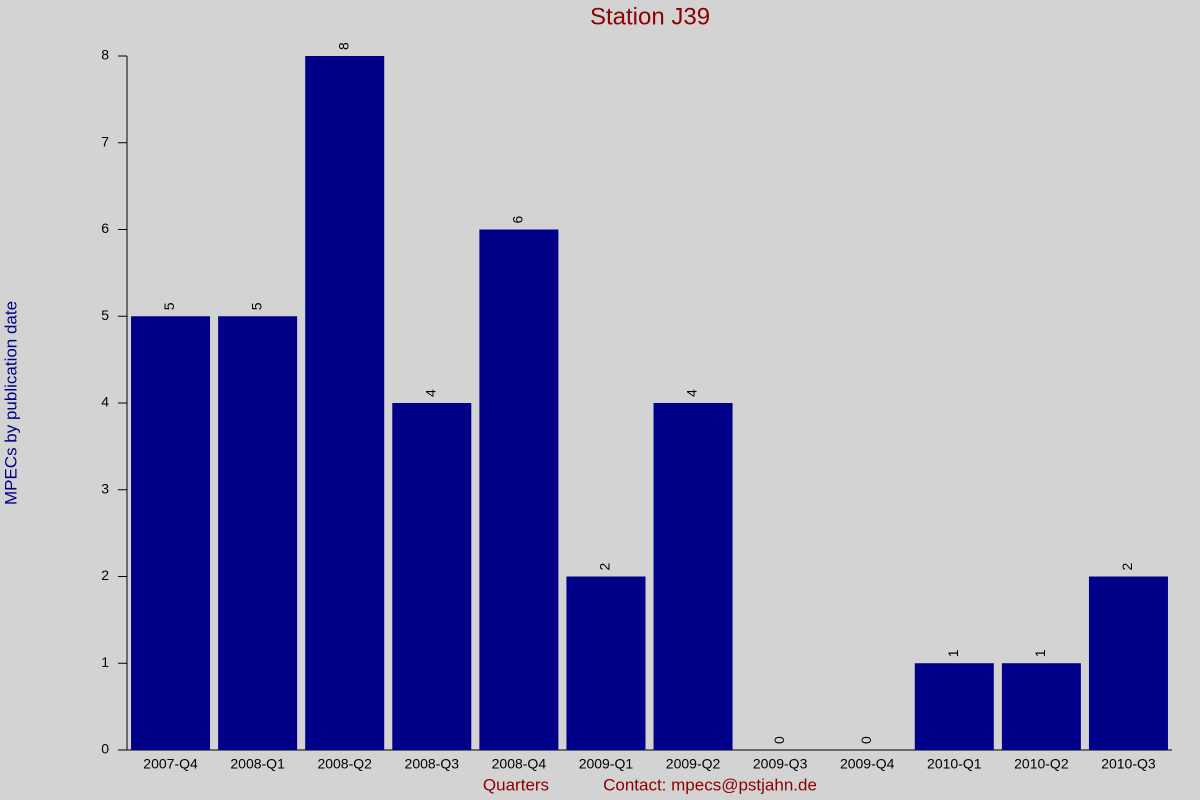 This screenshot has height=800, width=1200. I want to click on x-tick-label: 2008-Q1, so click(257, 764).